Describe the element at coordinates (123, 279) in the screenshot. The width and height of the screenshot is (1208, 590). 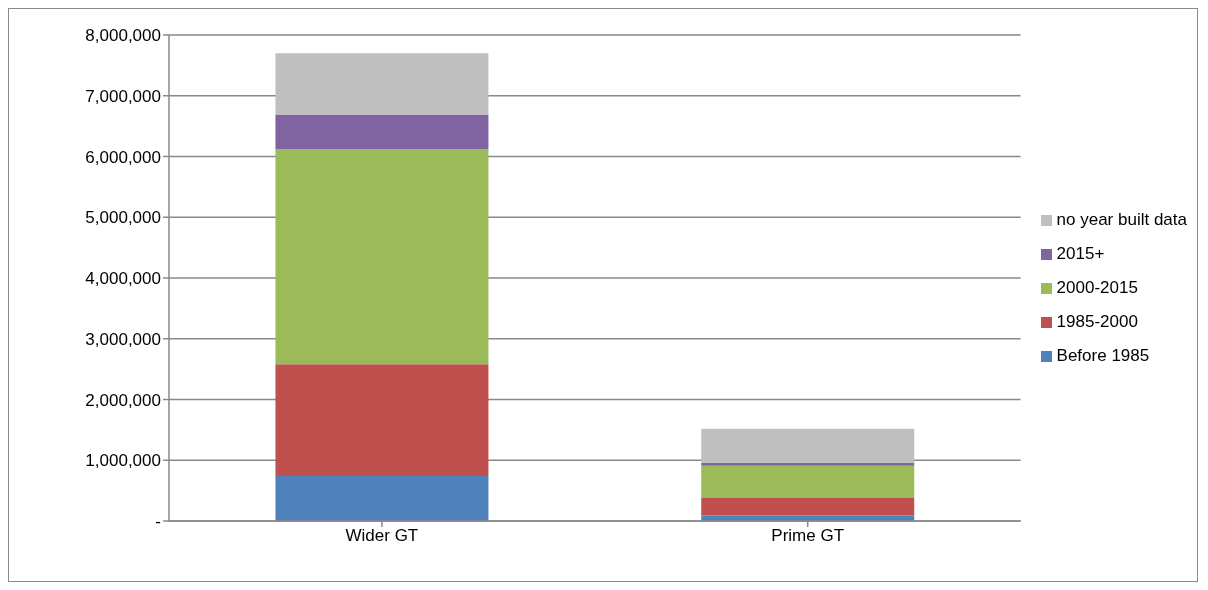
I see `y-tick-label: 4,000,000` at that location.